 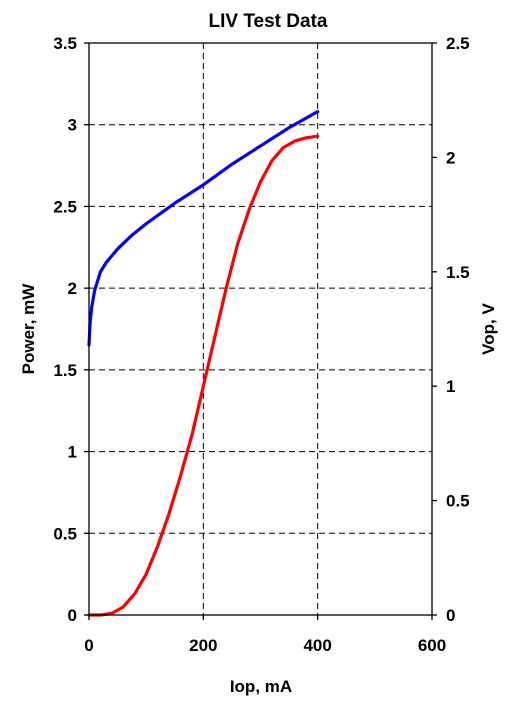 I want to click on y2-tick-label: 1.5, so click(x=458, y=272).